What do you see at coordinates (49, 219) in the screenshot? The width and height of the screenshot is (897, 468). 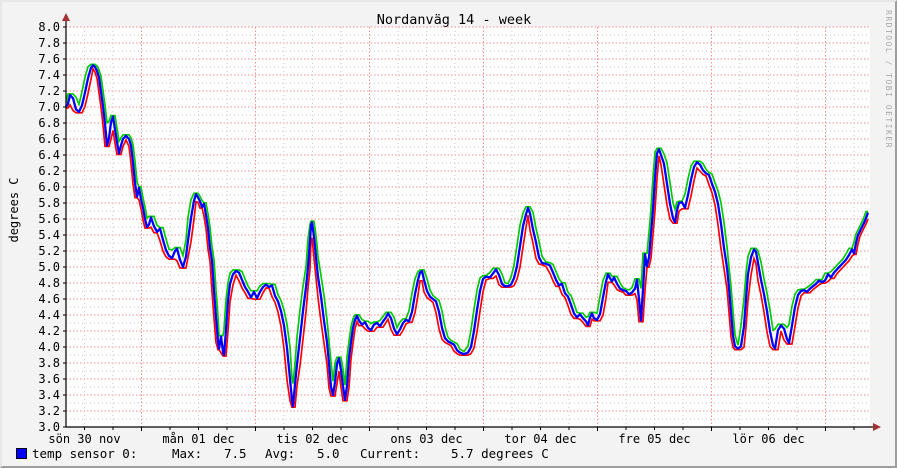 I see `y-tick-label: 5.6` at bounding box center [49, 219].